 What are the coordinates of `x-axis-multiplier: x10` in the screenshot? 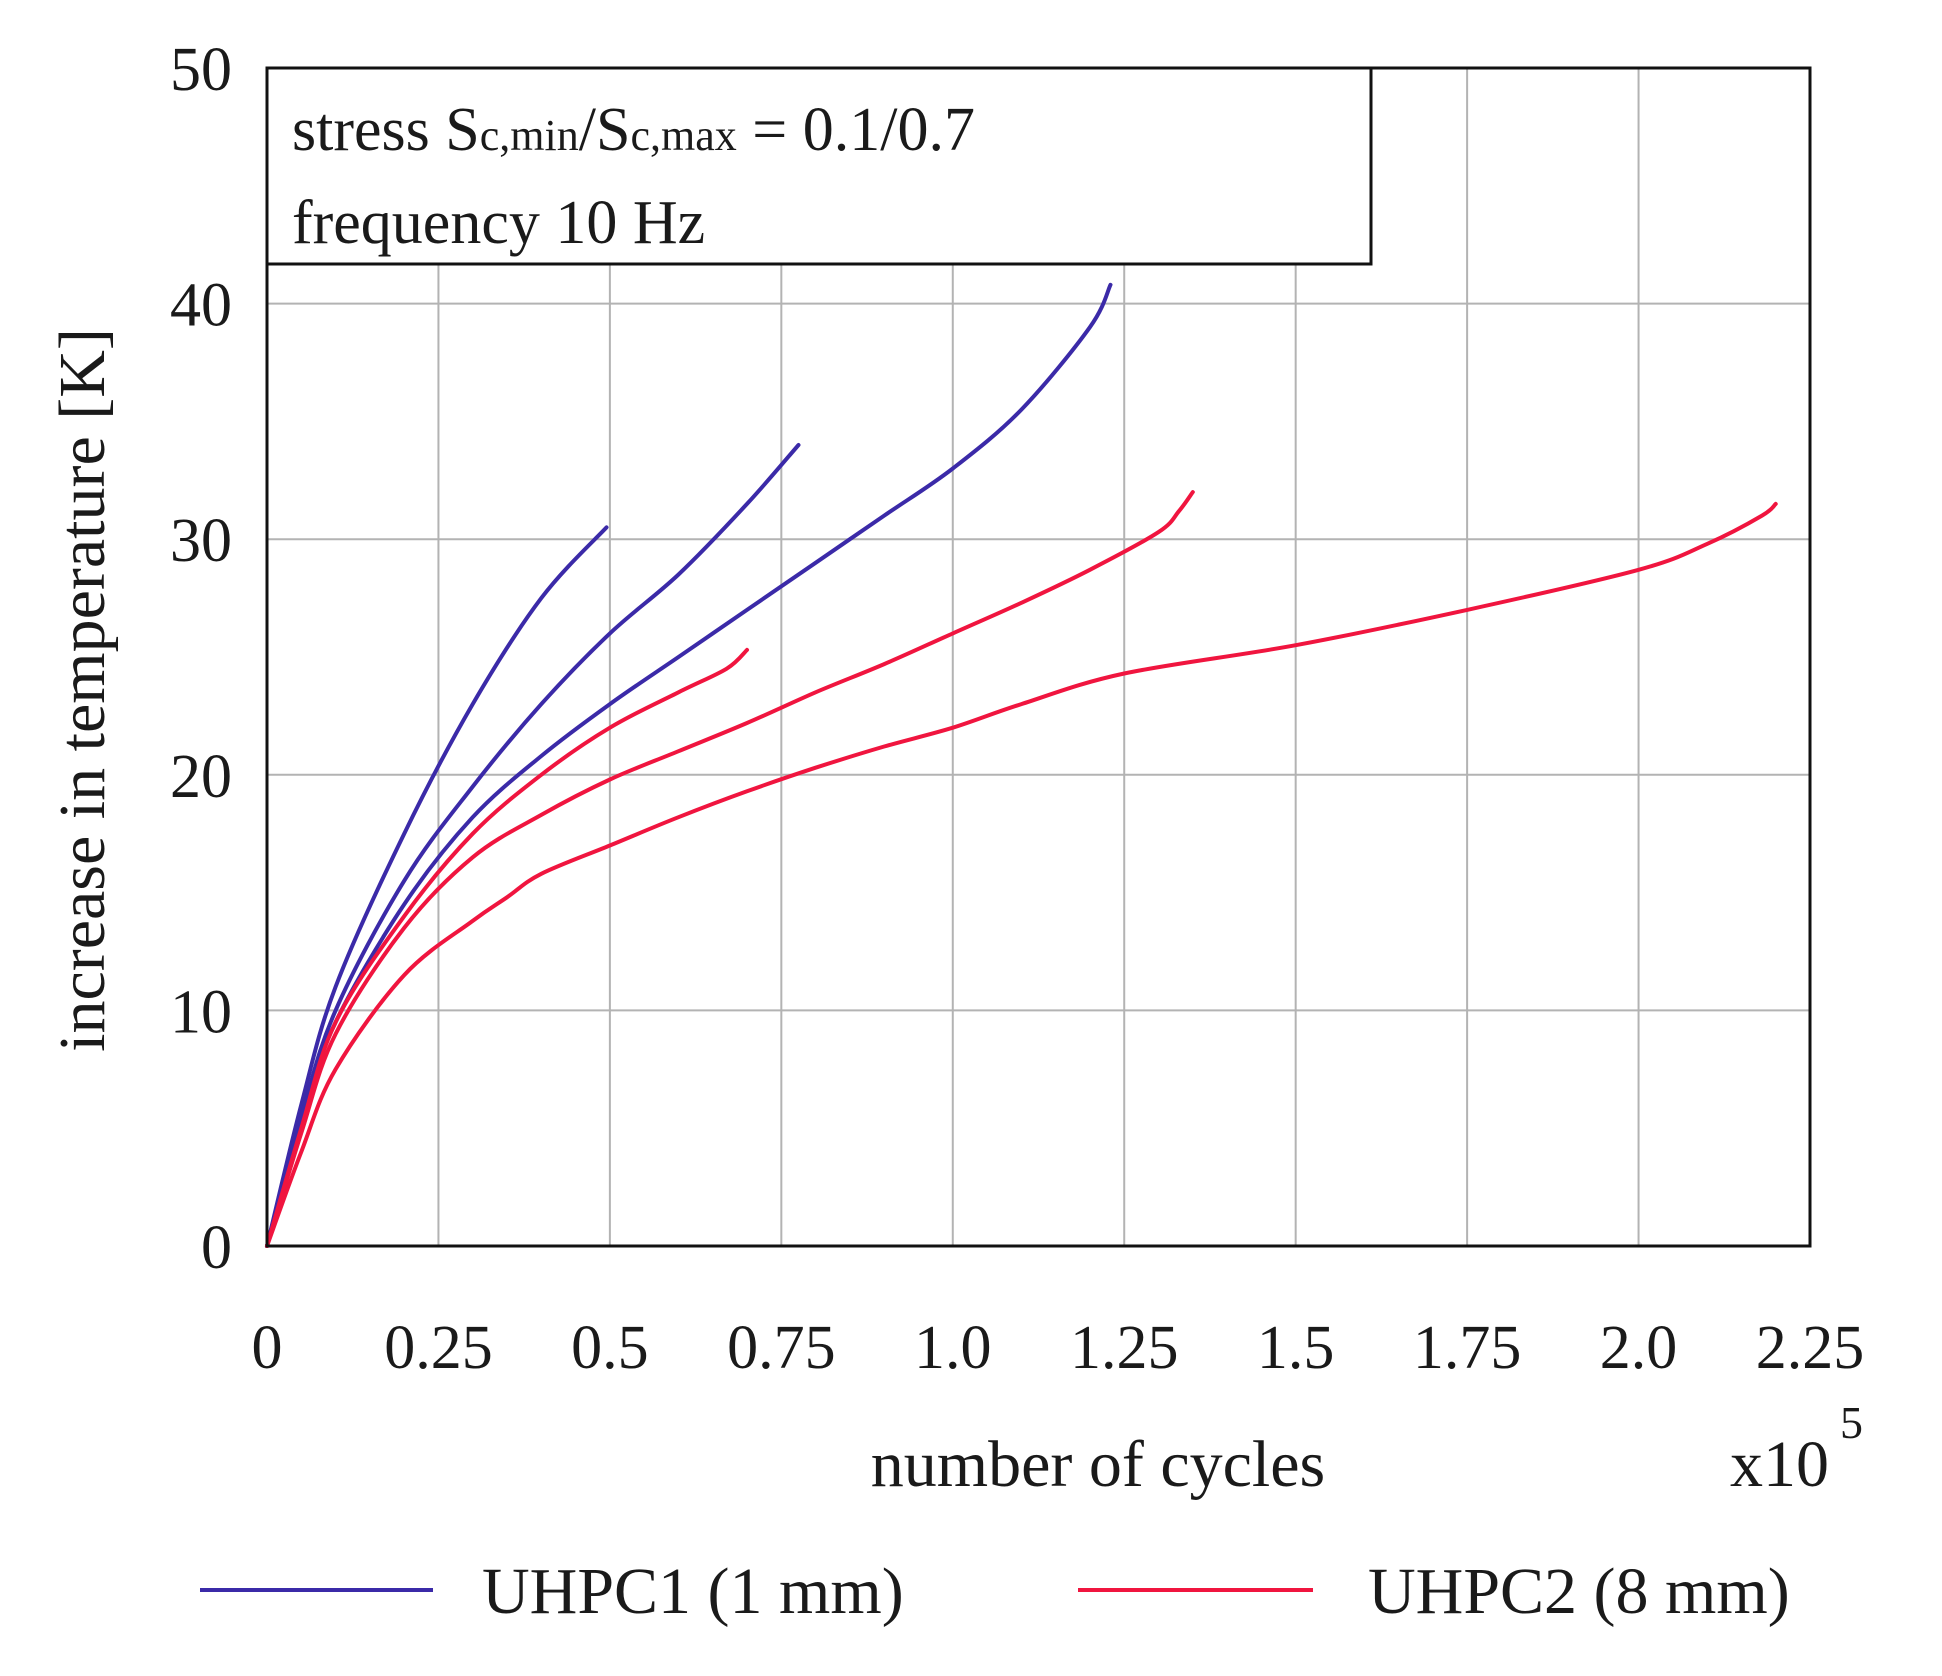 It's located at (1779, 1464).